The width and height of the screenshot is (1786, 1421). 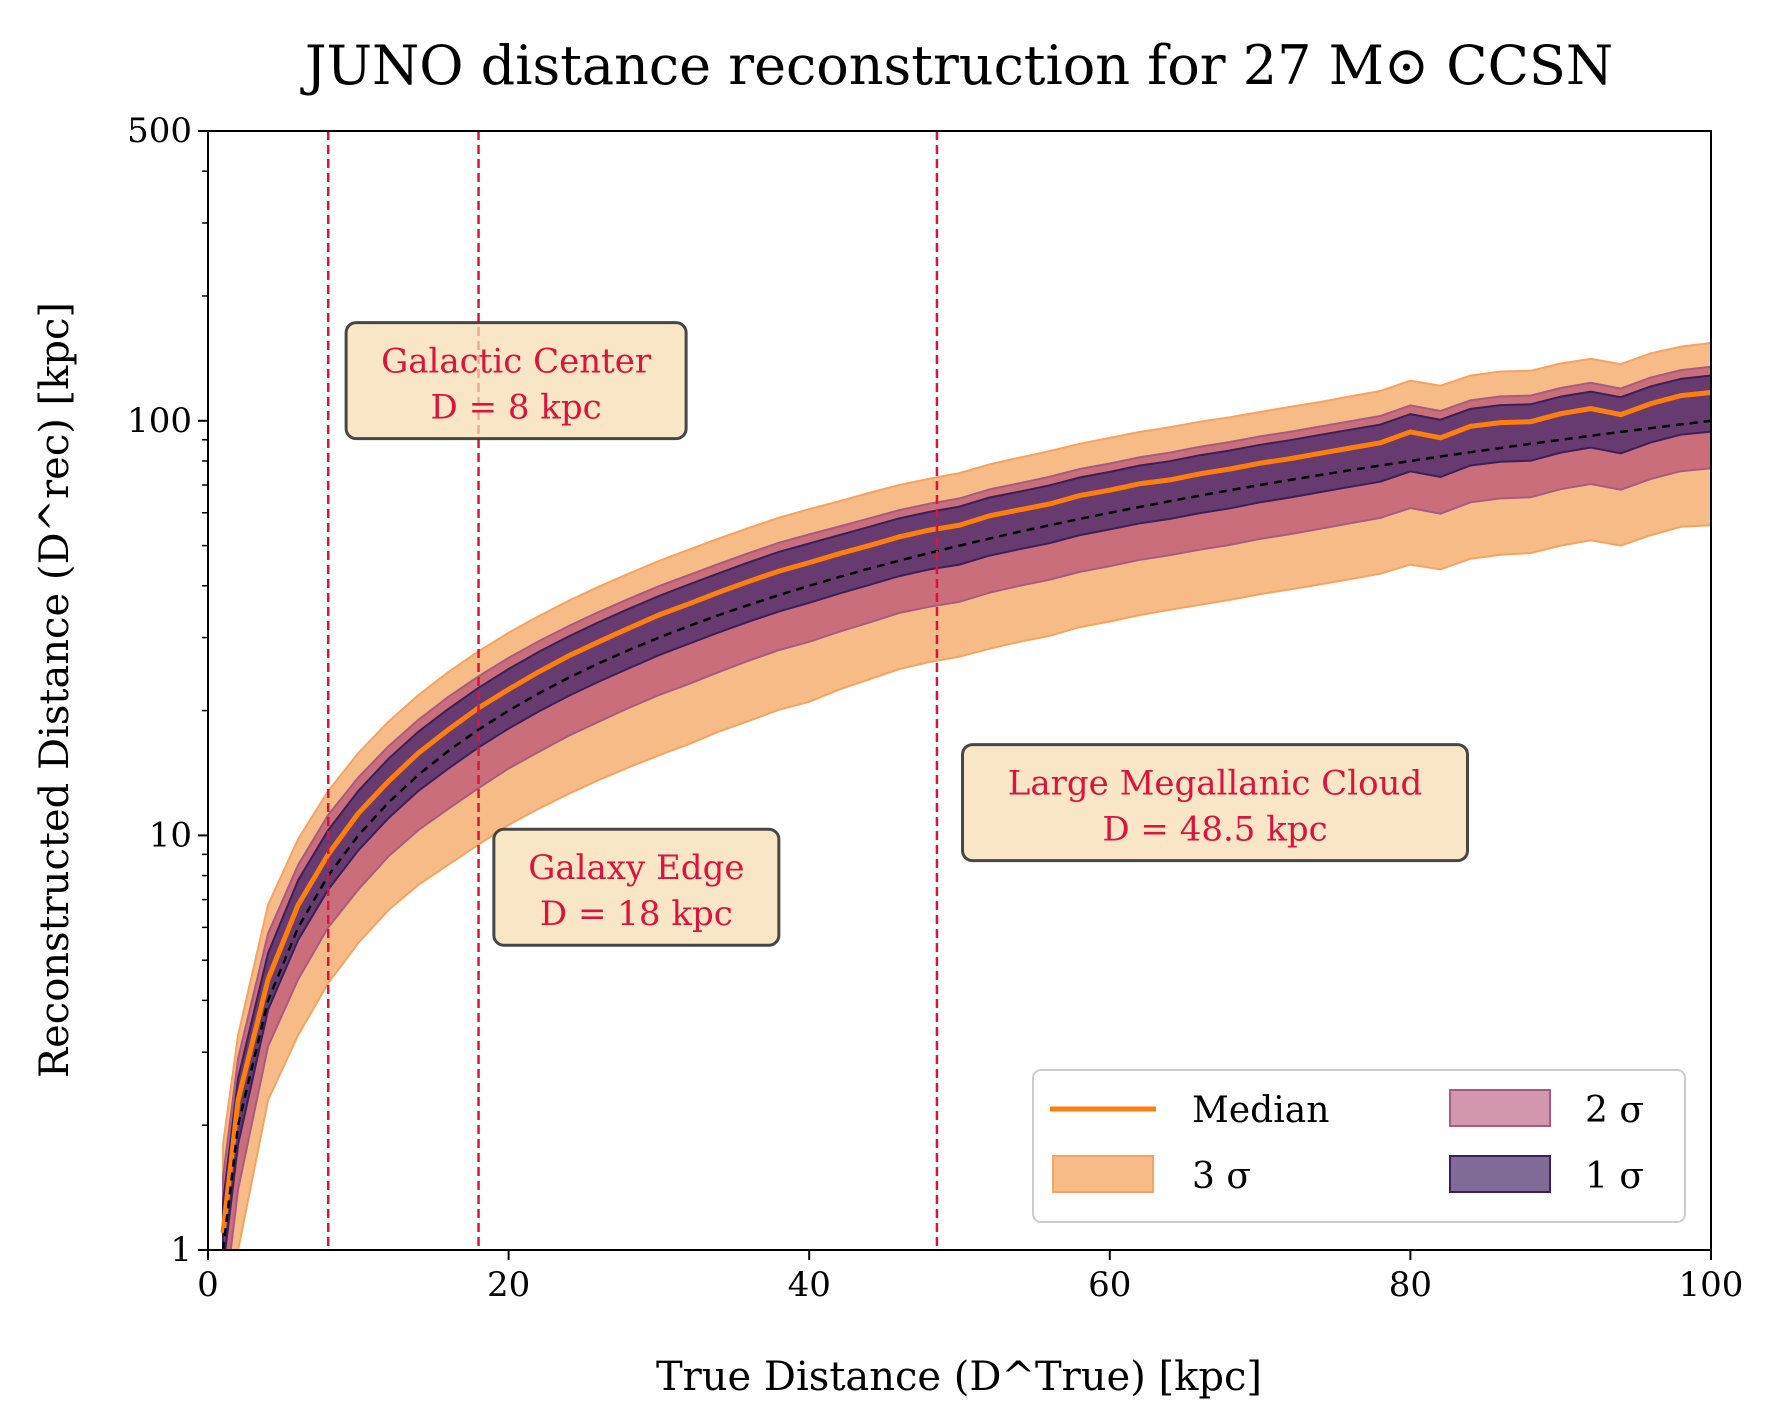 I want to click on y-tick-label: 1, so click(x=181, y=1250).